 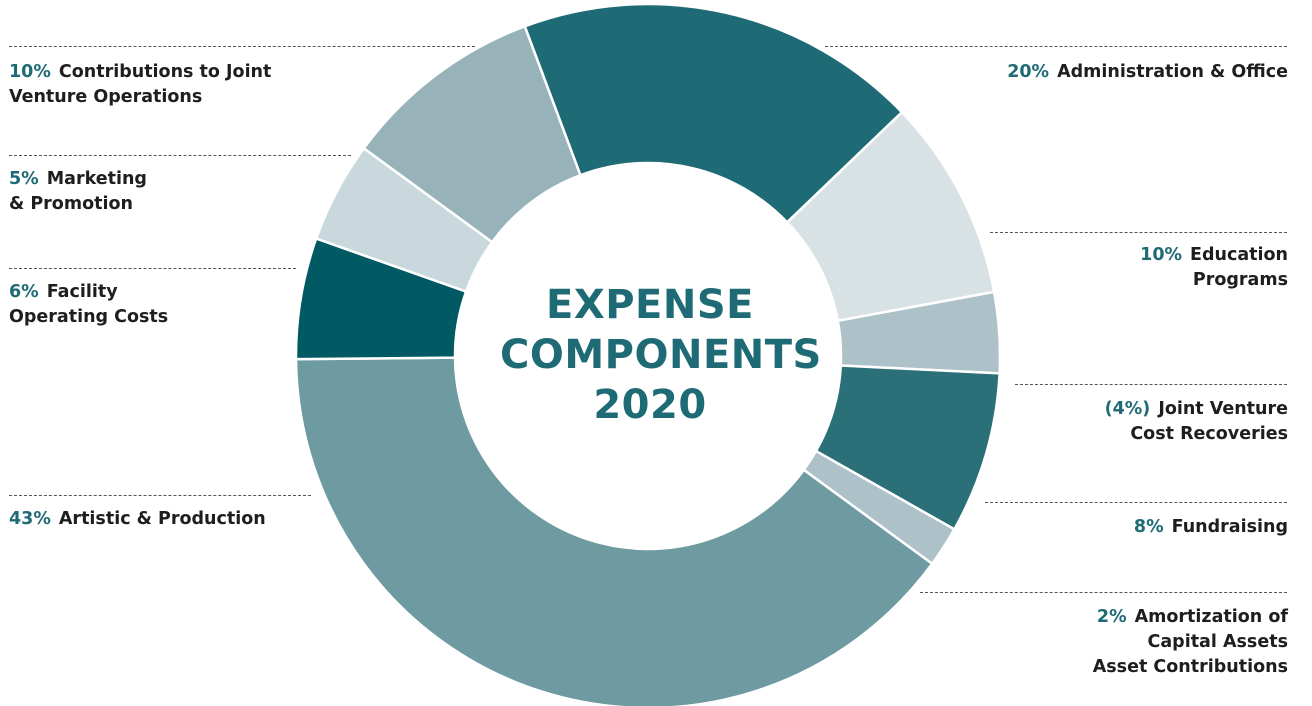 What do you see at coordinates (78, 192) in the screenshot?
I see `legend-label-marketing: 5% Marketing & Promotion` at bounding box center [78, 192].